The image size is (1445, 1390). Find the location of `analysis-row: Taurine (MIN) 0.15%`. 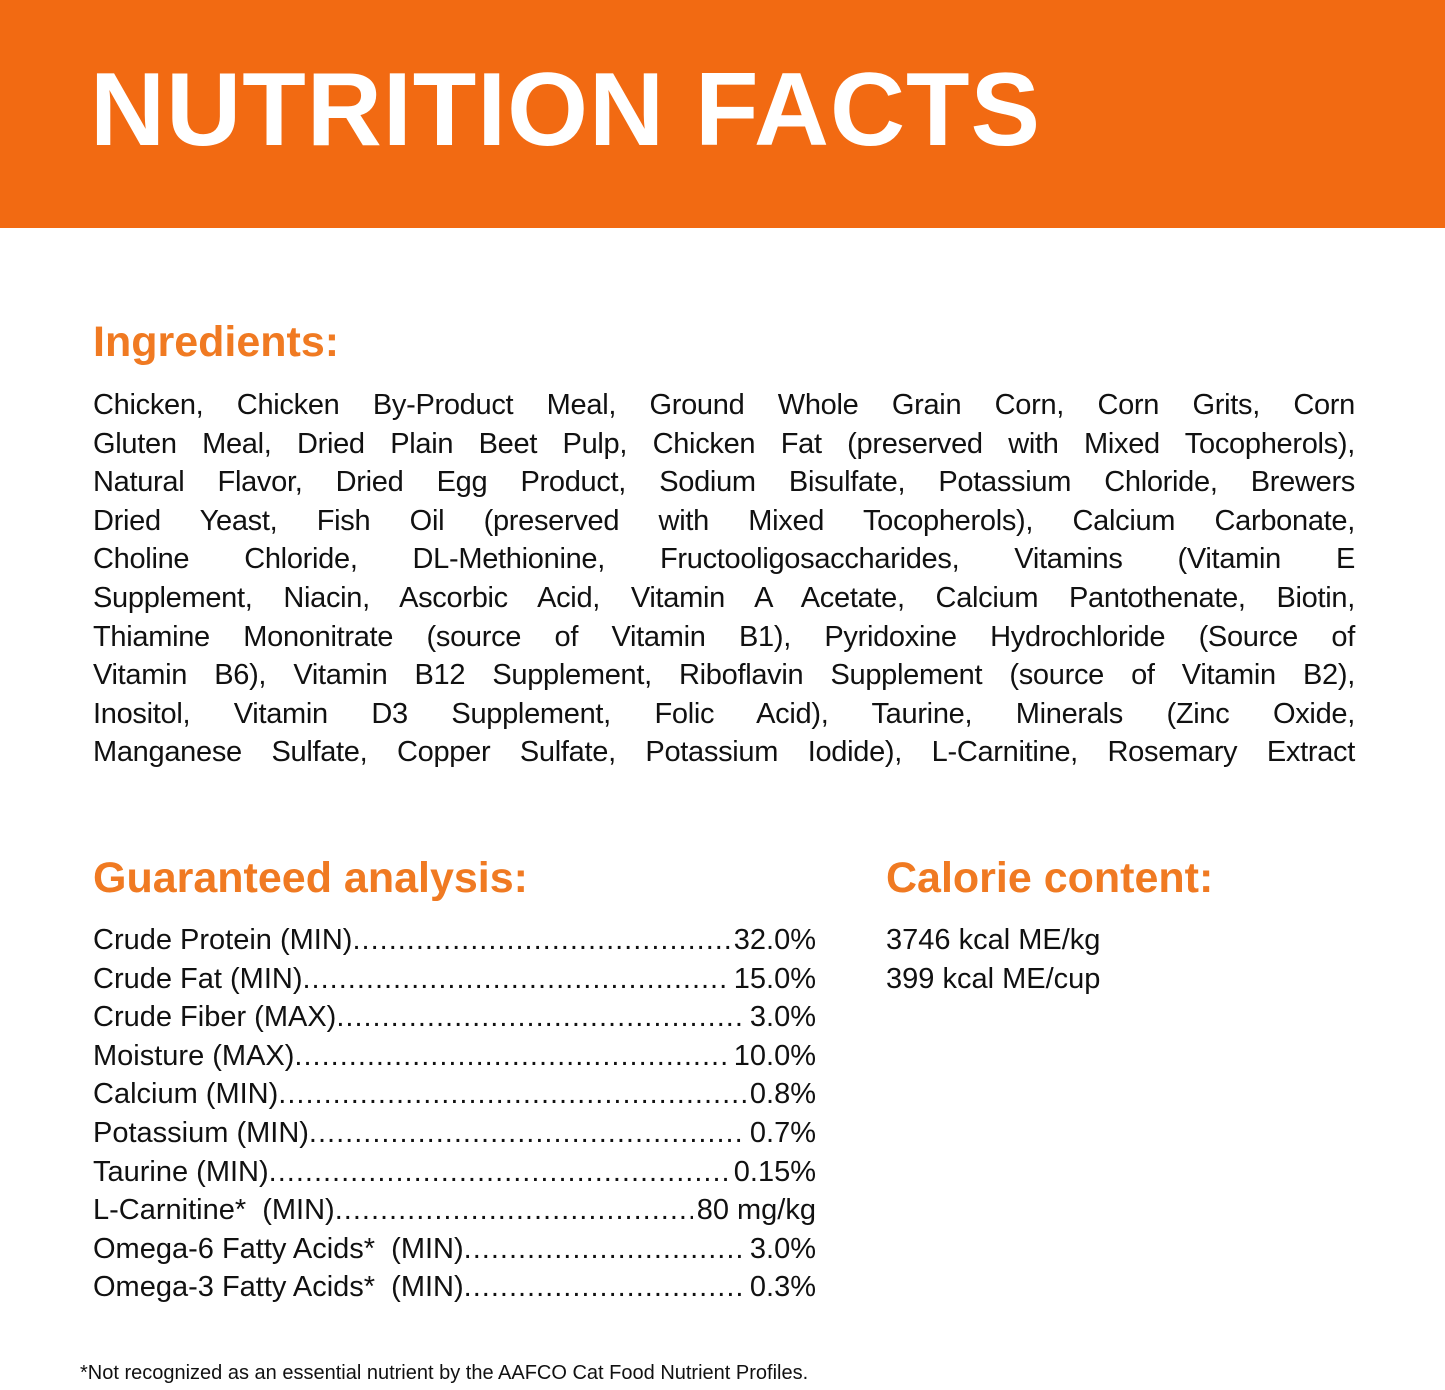

analysis-row: Taurine (MIN) 0.15% is located at coordinates (454, 1172).